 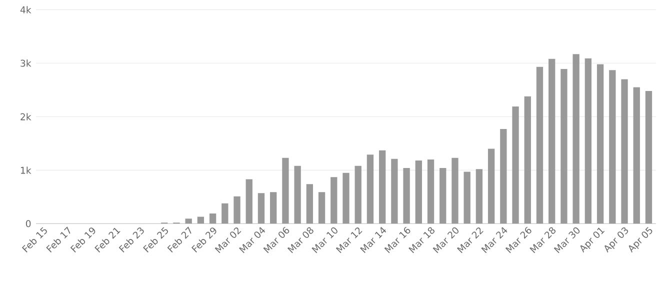 I want to click on x-tick-label: Apr 03, so click(x=616, y=240).